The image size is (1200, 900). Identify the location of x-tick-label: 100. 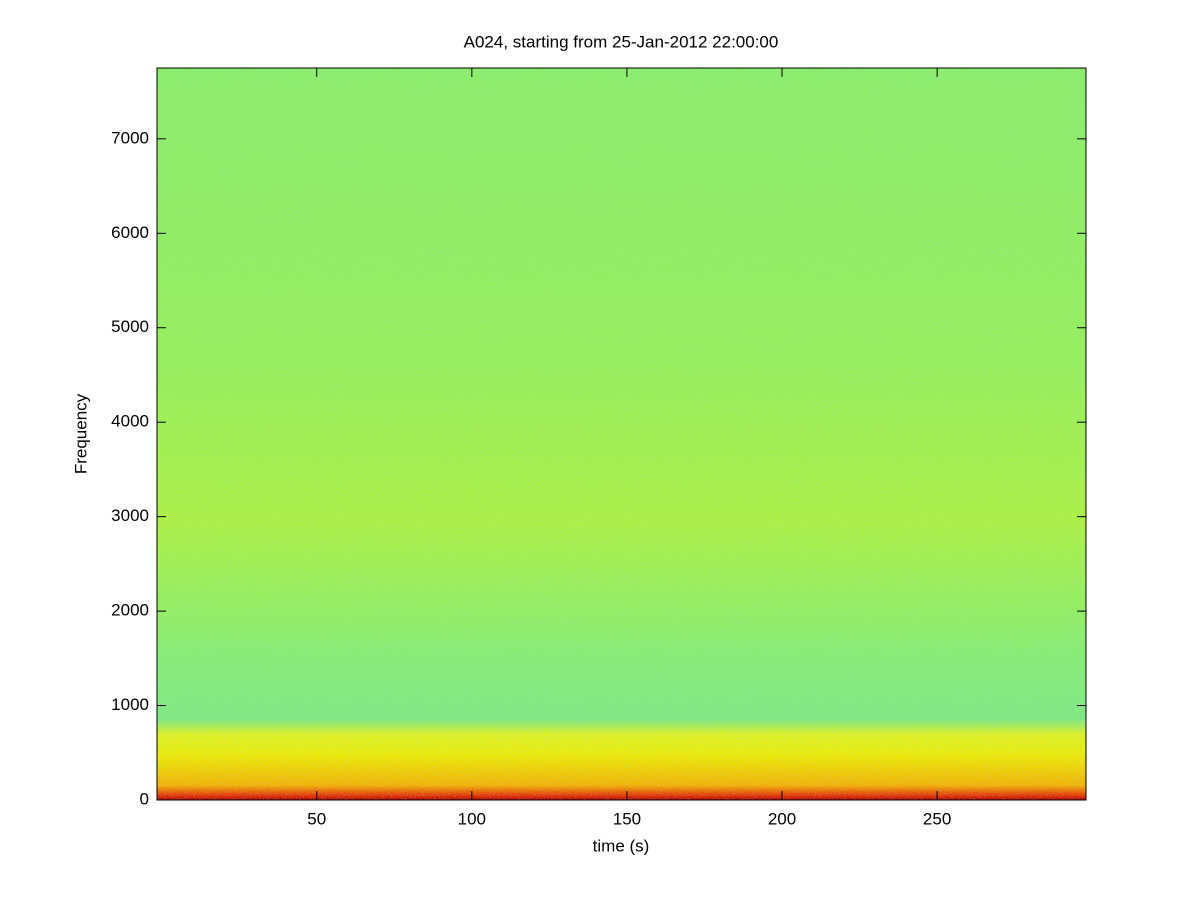
(472, 818).